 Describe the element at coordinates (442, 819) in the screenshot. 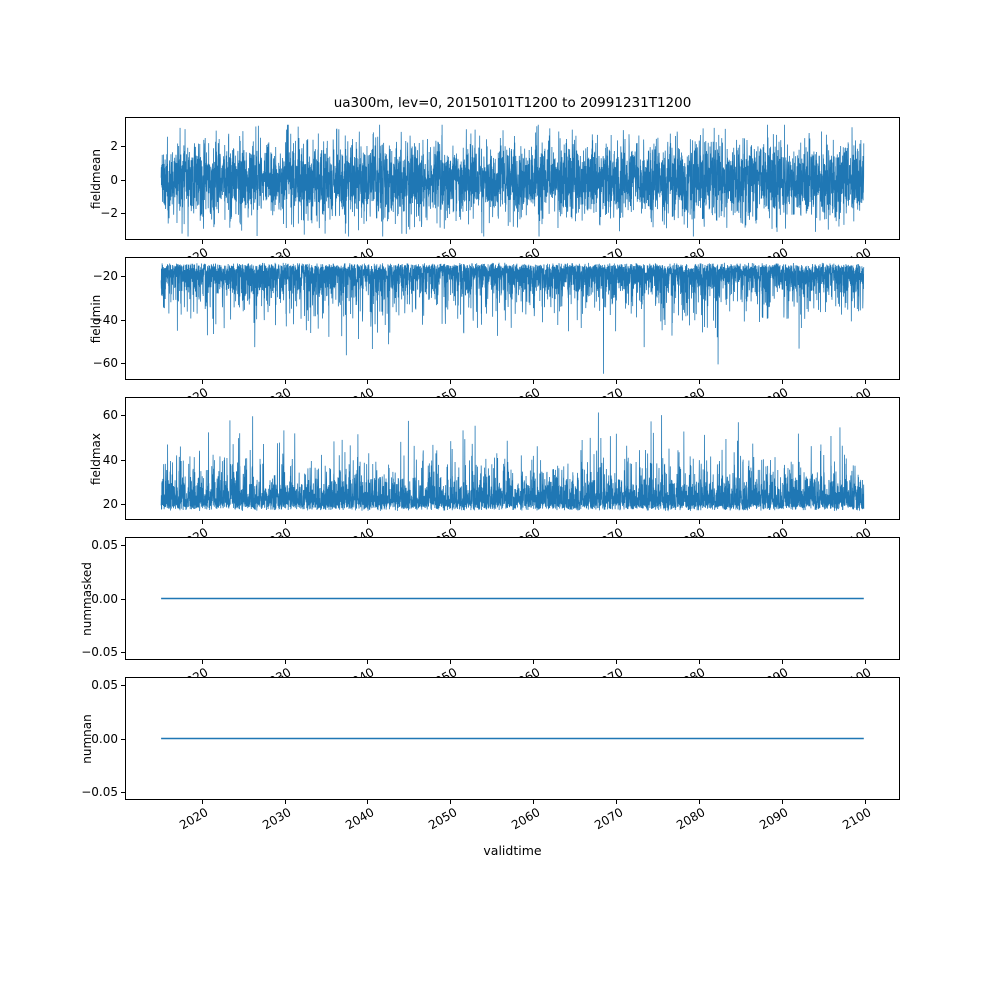

I see `x-tick-label: 2050` at that location.